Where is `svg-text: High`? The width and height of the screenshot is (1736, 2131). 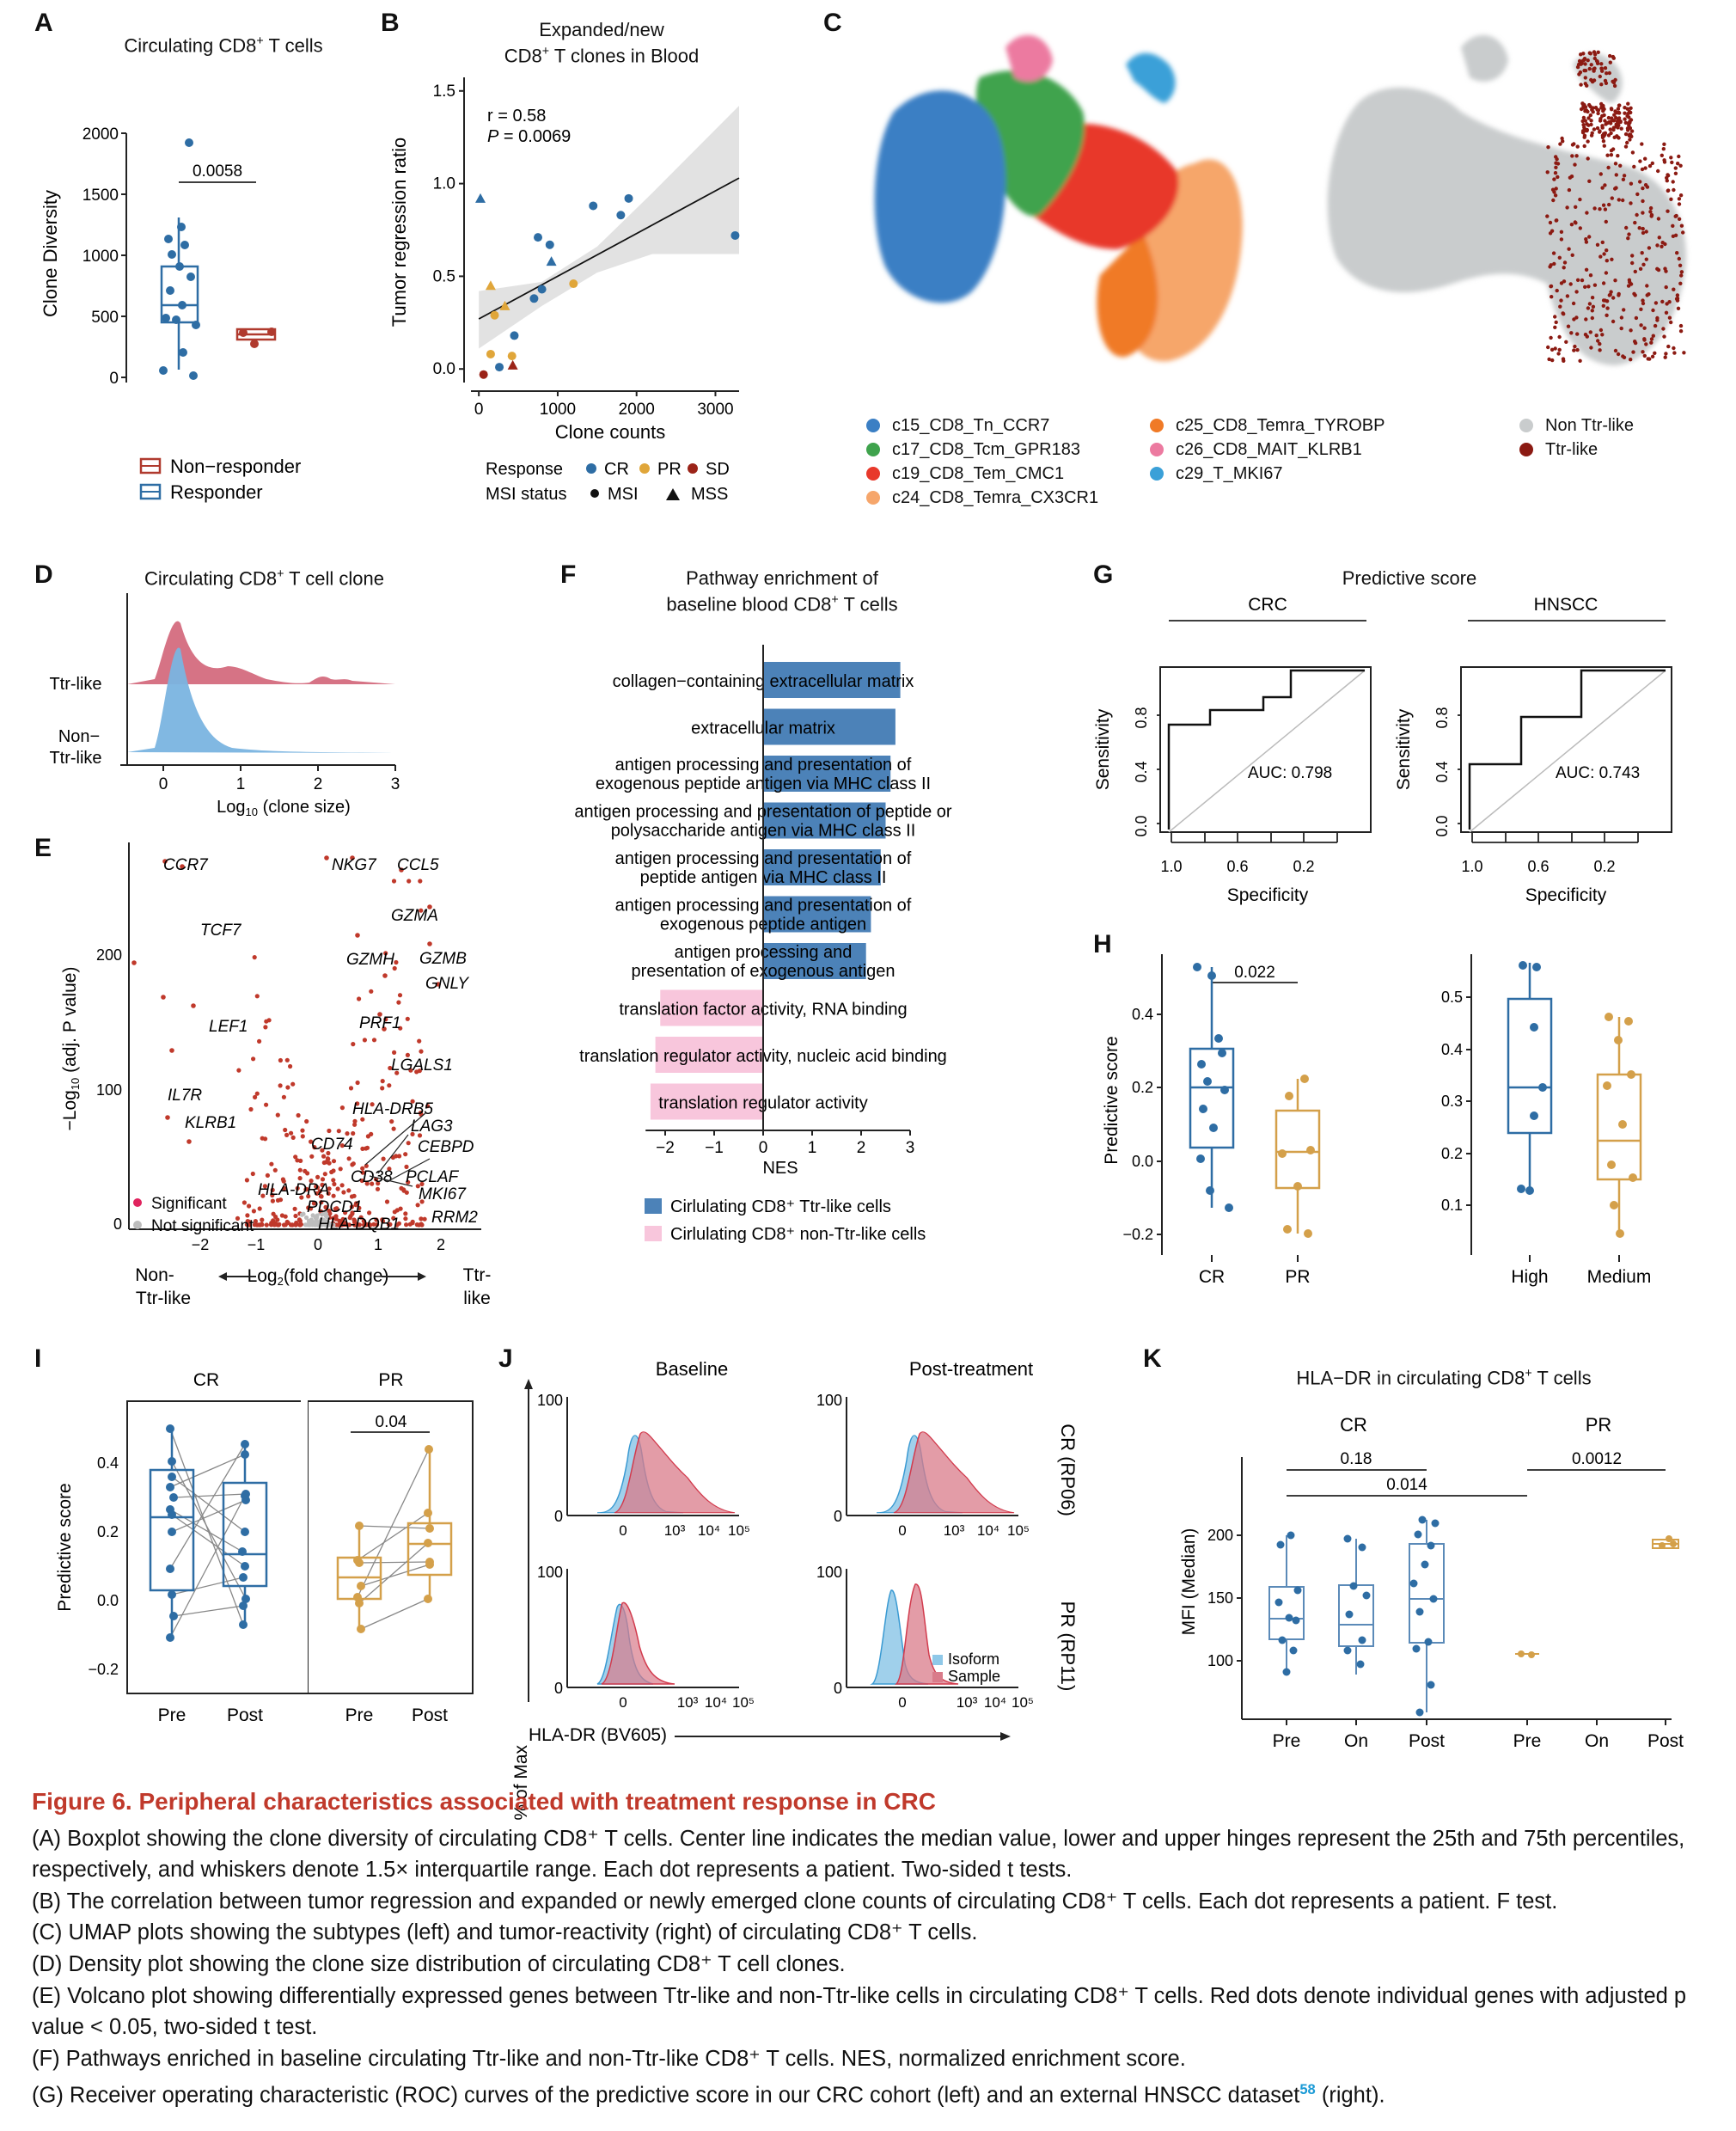 svg-text: High is located at coordinates (1529, 1277).